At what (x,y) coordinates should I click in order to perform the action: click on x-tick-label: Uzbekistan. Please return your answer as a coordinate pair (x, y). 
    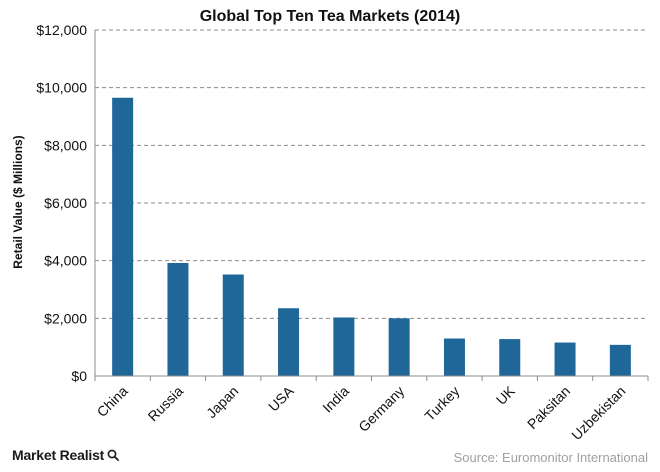
    Looking at the image, I should click on (598, 413).